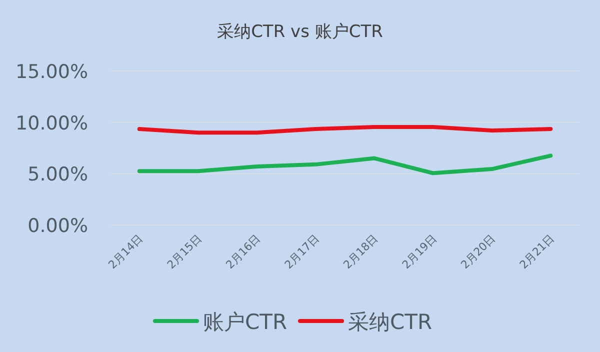  What do you see at coordinates (184, 252) in the screenshot?
I see `x-tick-label: 2月15日` at bounding box center [184, 252].